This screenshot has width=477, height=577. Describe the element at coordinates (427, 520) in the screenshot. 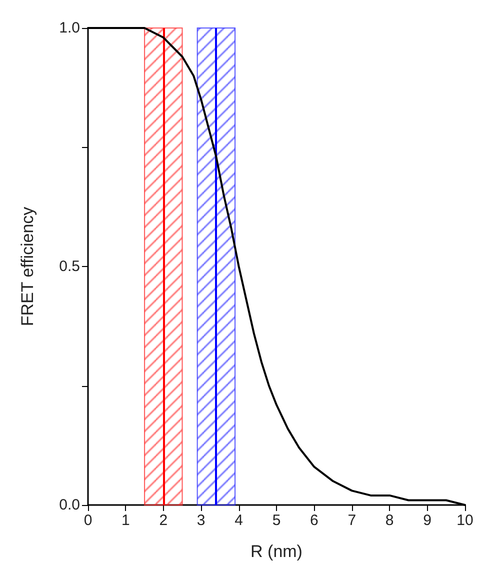

I see `x-tick-label: 9` at that location.